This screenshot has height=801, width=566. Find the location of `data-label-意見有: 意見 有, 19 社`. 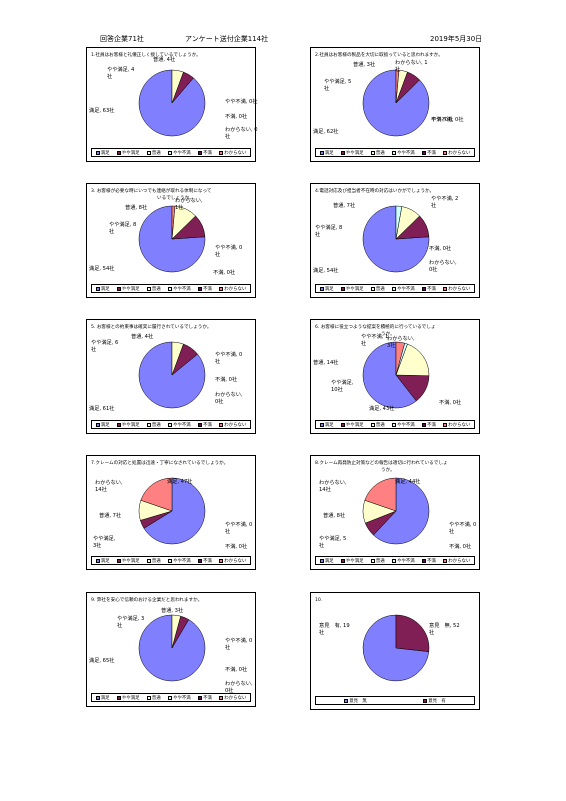

data-label-意見有: 意見 有, 19 社 is located at coordinates (334, 629).